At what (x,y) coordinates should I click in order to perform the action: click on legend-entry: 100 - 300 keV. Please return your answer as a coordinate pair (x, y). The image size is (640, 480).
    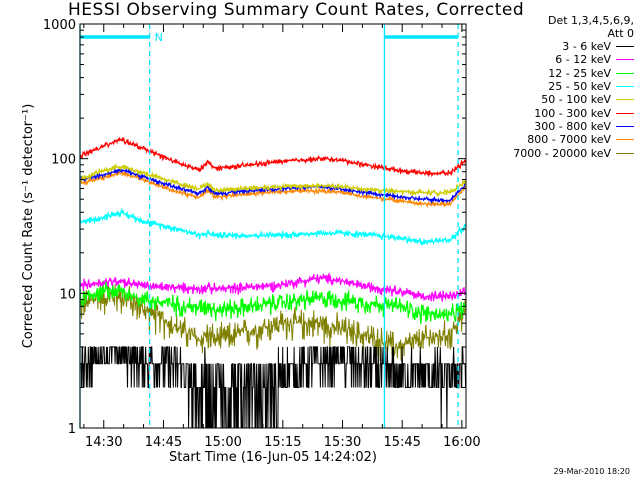
    Looking at the image, I should click on (560, 113).